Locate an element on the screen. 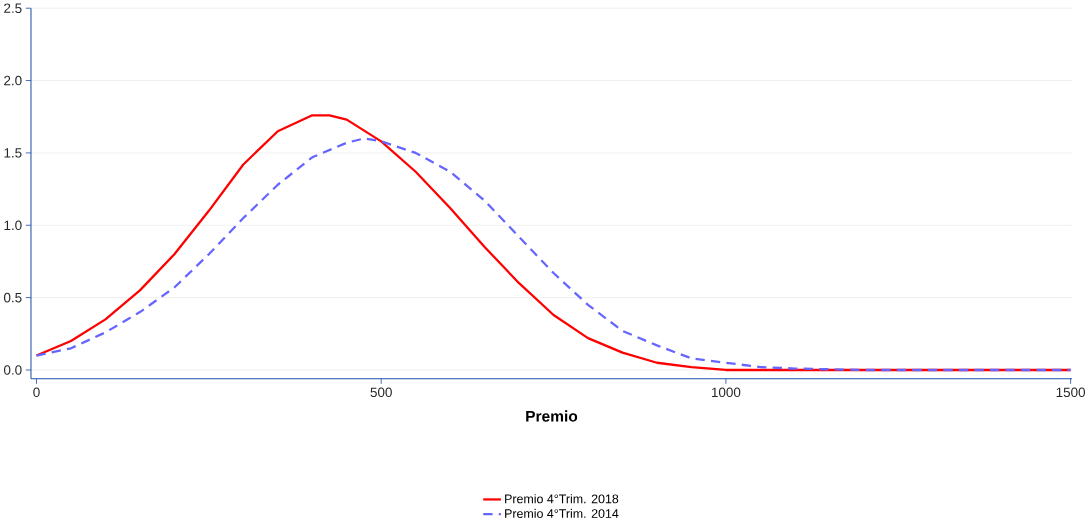 The image size is (1089, 524). y-tick-label: 2.0 is located at coordinates (13, 81).